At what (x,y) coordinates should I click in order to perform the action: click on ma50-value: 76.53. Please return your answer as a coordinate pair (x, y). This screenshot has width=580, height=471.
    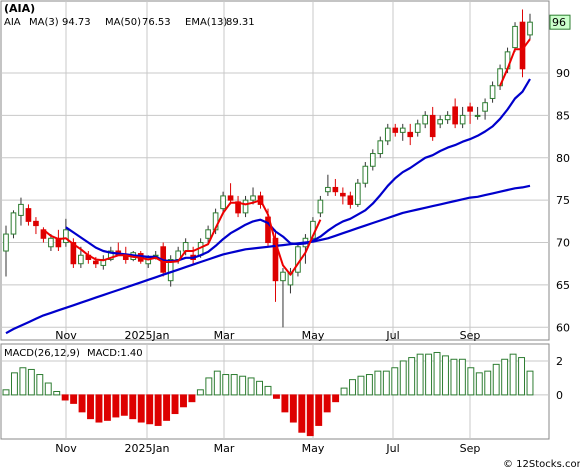
    Looking at the image, I should click on (156, 22).